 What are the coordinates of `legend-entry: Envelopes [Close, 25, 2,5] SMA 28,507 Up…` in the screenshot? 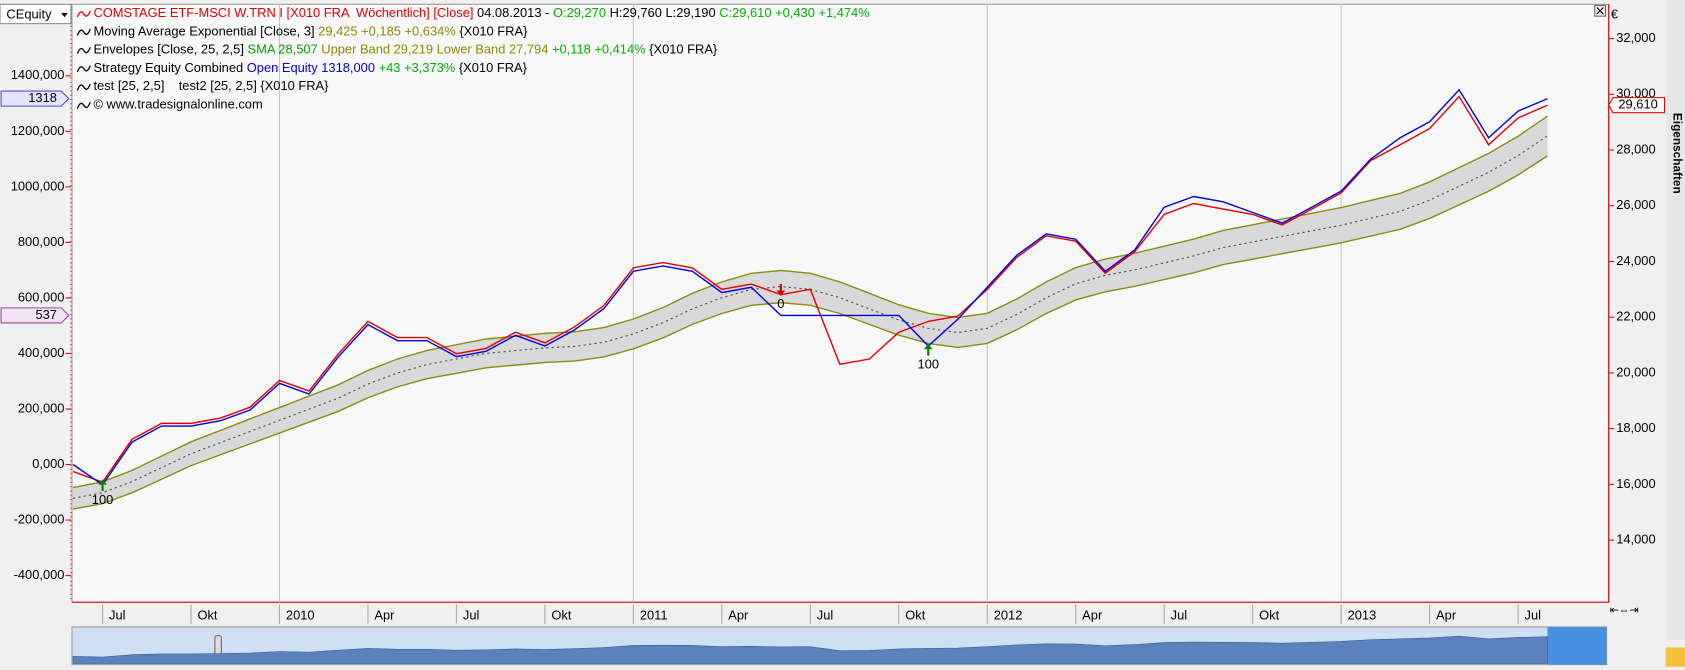 It's located at (405, 49).